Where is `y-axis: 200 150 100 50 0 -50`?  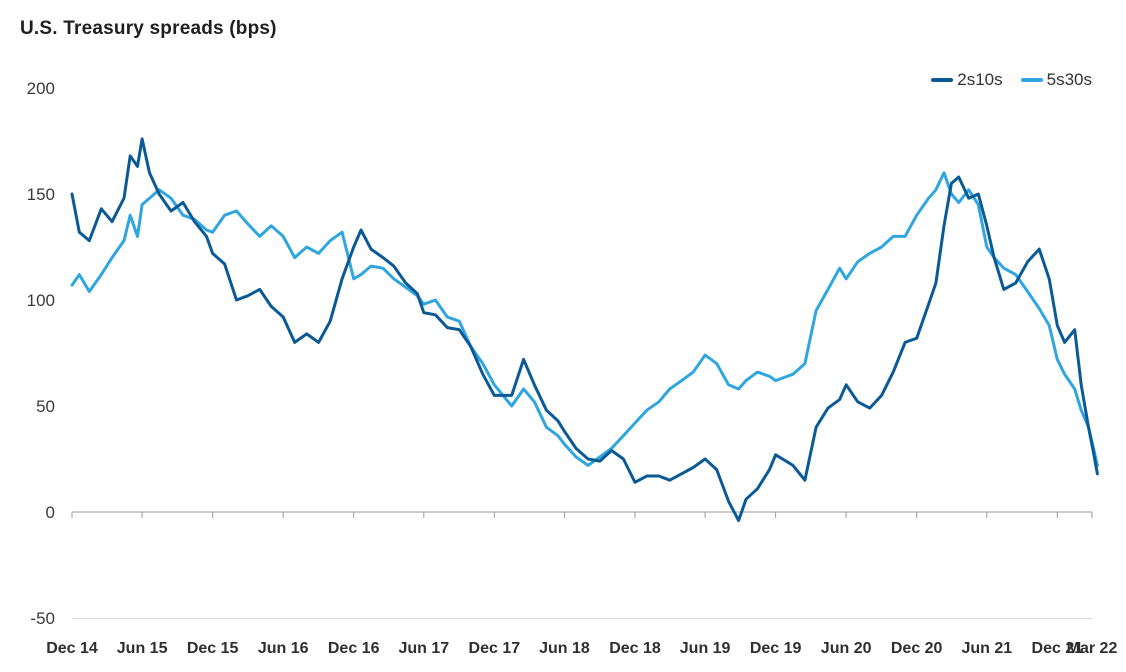
y-axis: 200 150 100 50 0 -50 is located at coordinates (41, 353).